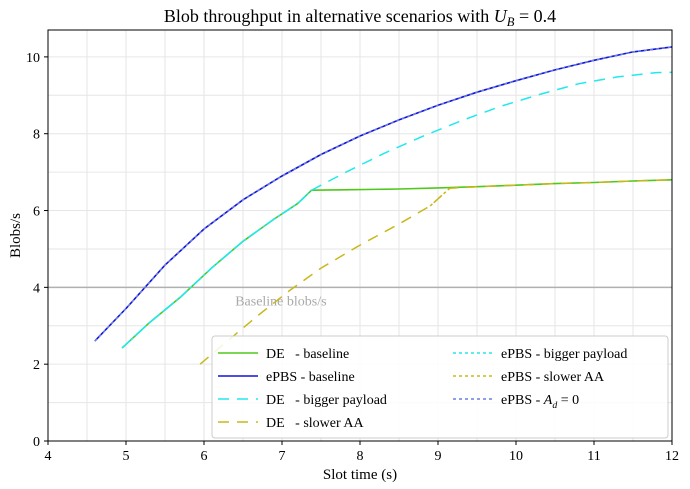 The image size is (690, 489). Describe the element at coordinates (360, 475) in the screenshot. I see `x-axis-label: Slot time (s)` at that location.